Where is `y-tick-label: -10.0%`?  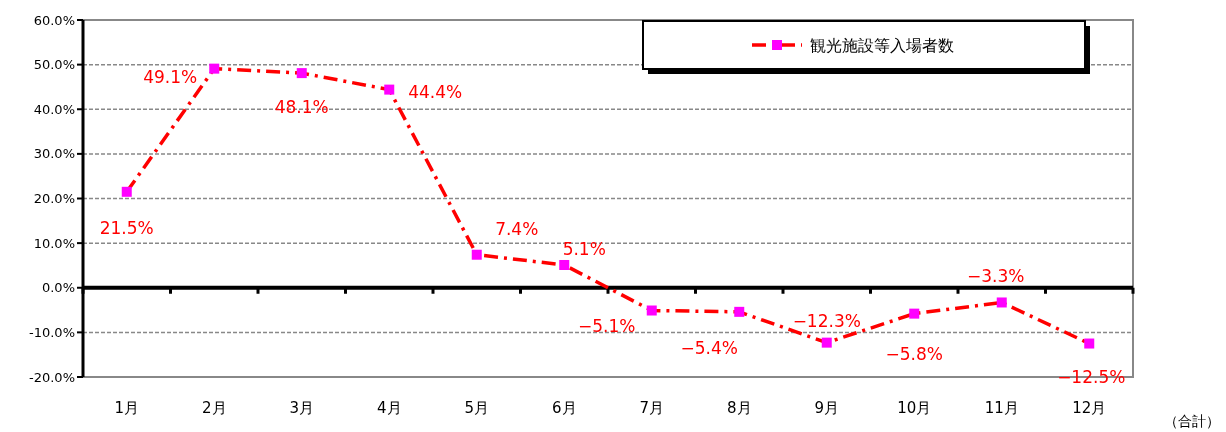 y-tick-label: -10.0% is located at coordinates (52, 332).